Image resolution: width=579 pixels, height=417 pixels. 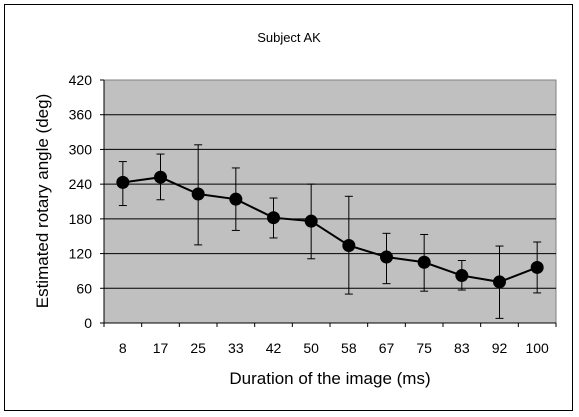 I want to click on x-axis-label: Duration of the image (ms), so click(x=329, y=378).